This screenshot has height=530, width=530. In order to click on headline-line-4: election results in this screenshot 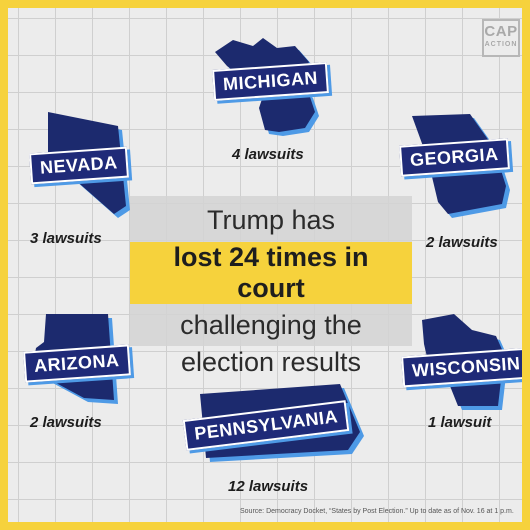, I will do `click(271, 362)`.